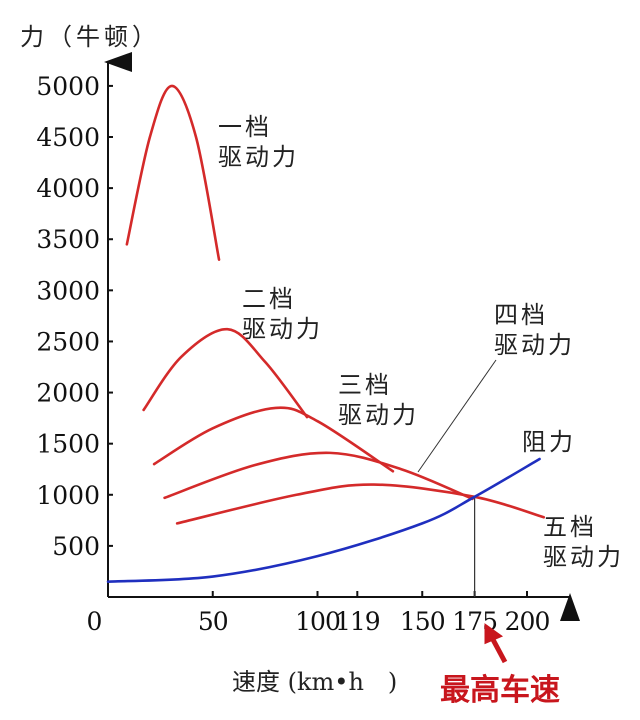  I want to click on x-tick-label: 100, so click(317, 621).